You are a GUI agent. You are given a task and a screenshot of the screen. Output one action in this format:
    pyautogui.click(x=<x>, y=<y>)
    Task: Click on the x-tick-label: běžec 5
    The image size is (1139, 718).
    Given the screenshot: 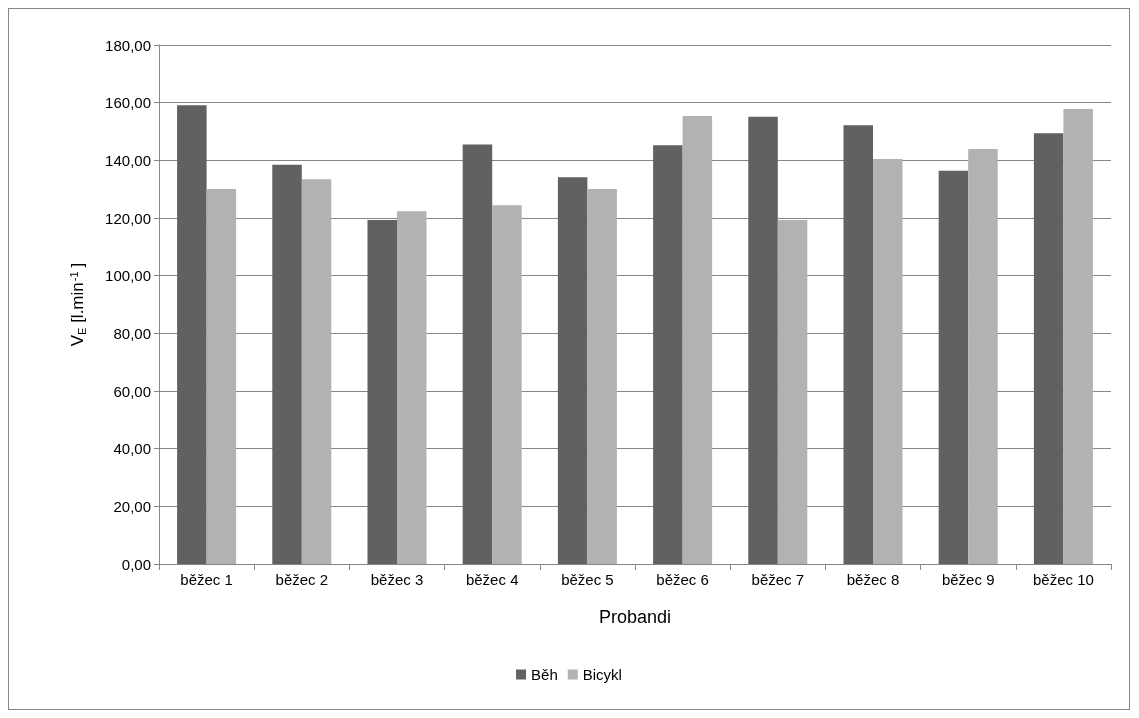 What is the action you would take?
    pyautogui.click(x=587, y=579)
    